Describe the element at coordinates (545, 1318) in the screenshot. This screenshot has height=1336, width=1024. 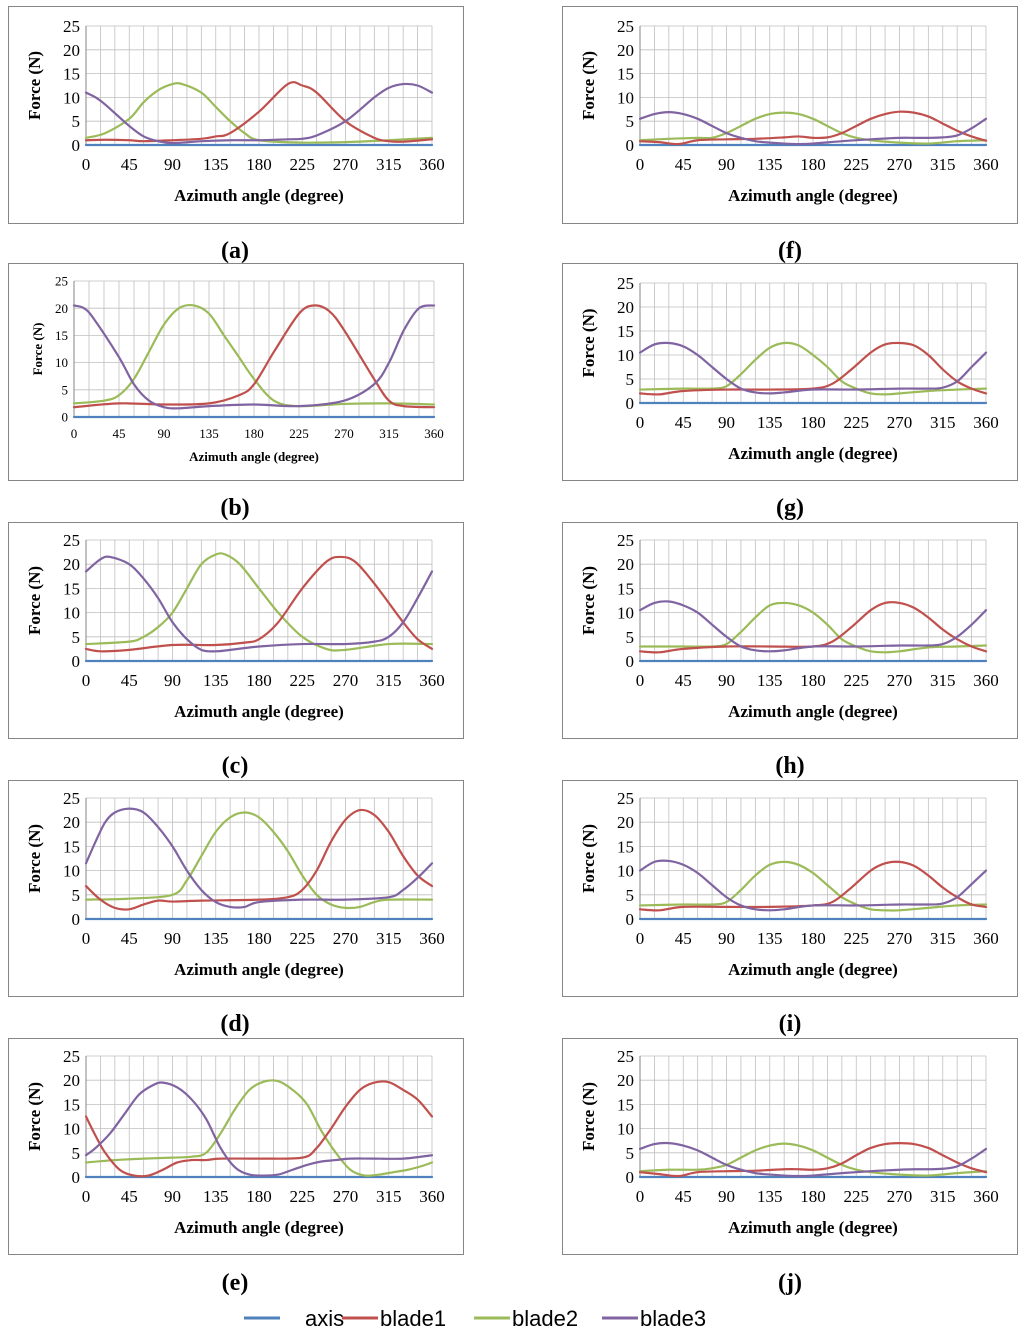
I see `legend-label: blade2` at that location.